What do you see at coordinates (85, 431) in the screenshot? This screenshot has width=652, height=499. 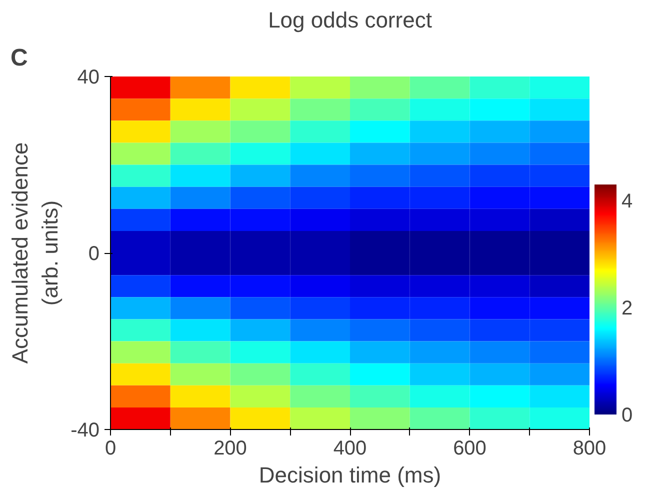 I see `y-tick-label: -40` at bounding box center [85, 431].